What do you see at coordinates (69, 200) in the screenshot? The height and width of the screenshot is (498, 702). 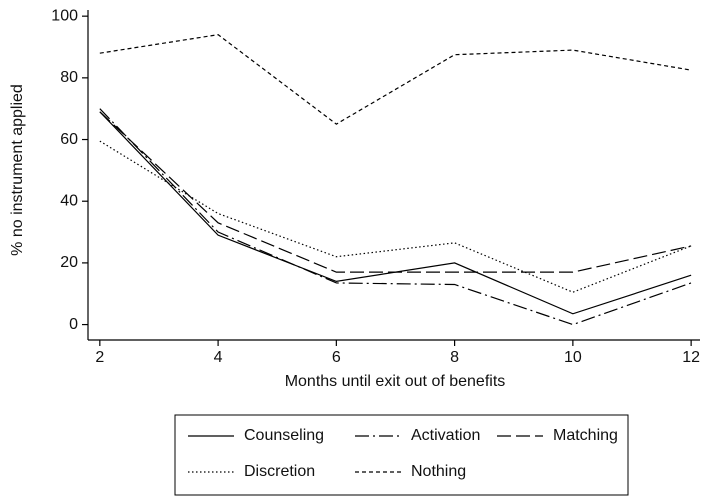 I see `y-tick-label: 40` at bounding box center [69, 200].